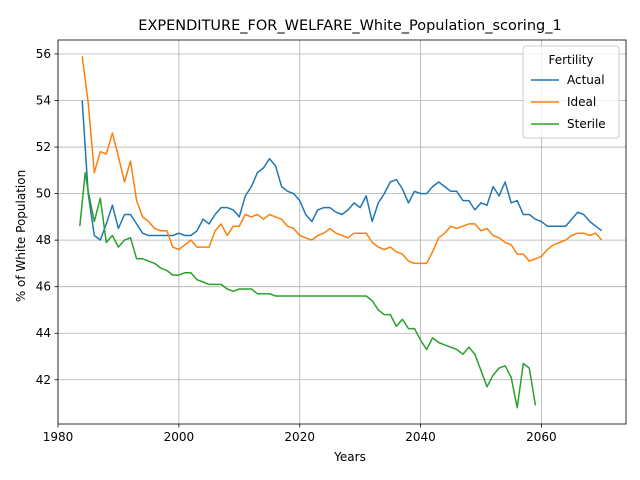  Describe the element at coordinates (179, 437) in the screenshot. I see `x-tick-label: 2000` at that location.